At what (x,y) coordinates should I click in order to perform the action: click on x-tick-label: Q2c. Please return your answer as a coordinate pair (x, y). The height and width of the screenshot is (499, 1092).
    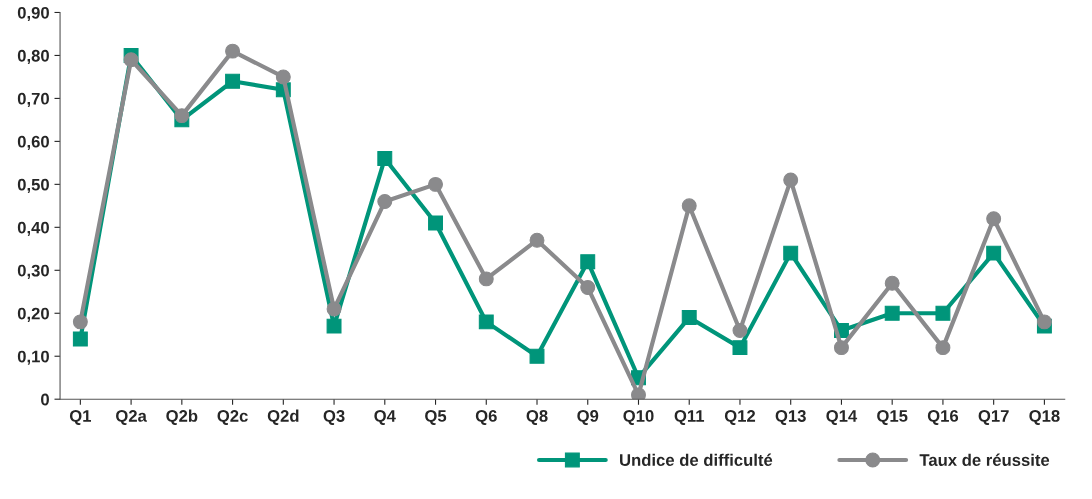
    Looking at the image, I should click on (232, 417).